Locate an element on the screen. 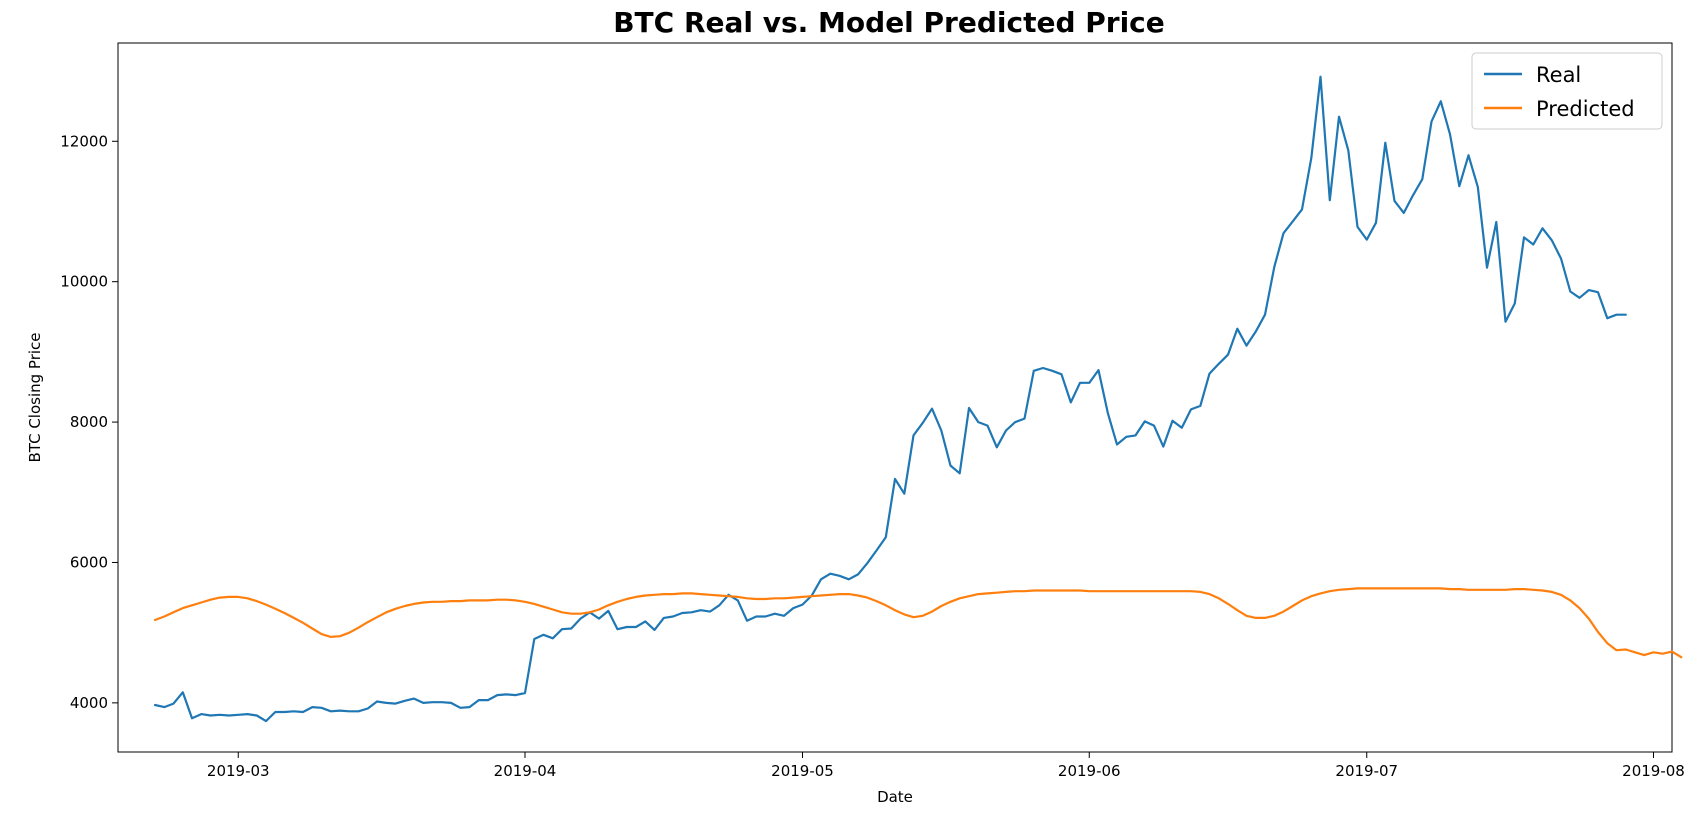 The width and height of the screenshot is (1689, 815). y-tick-label: 10000 is located at coordinates (84, 282).